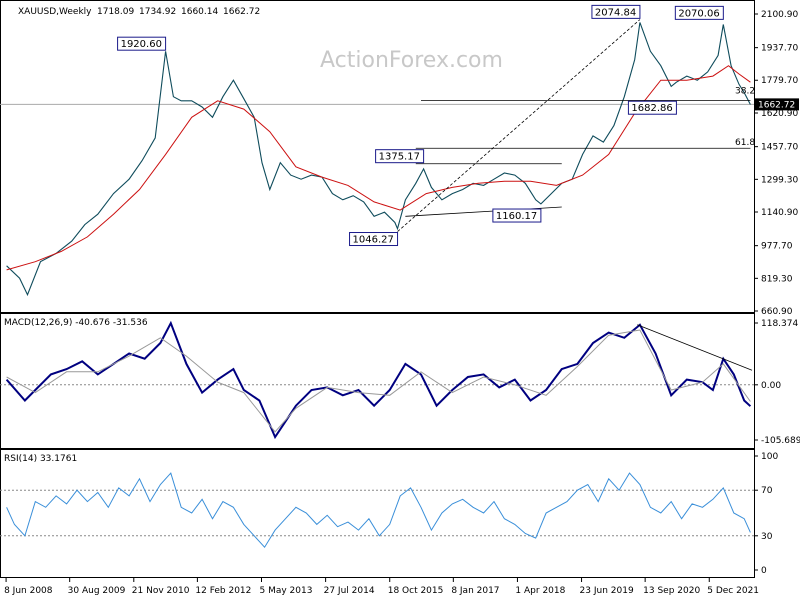 This screenshot has height=600, width=800. I want to click on price-ytick-label-6: 1140.90, so click(779, 213).